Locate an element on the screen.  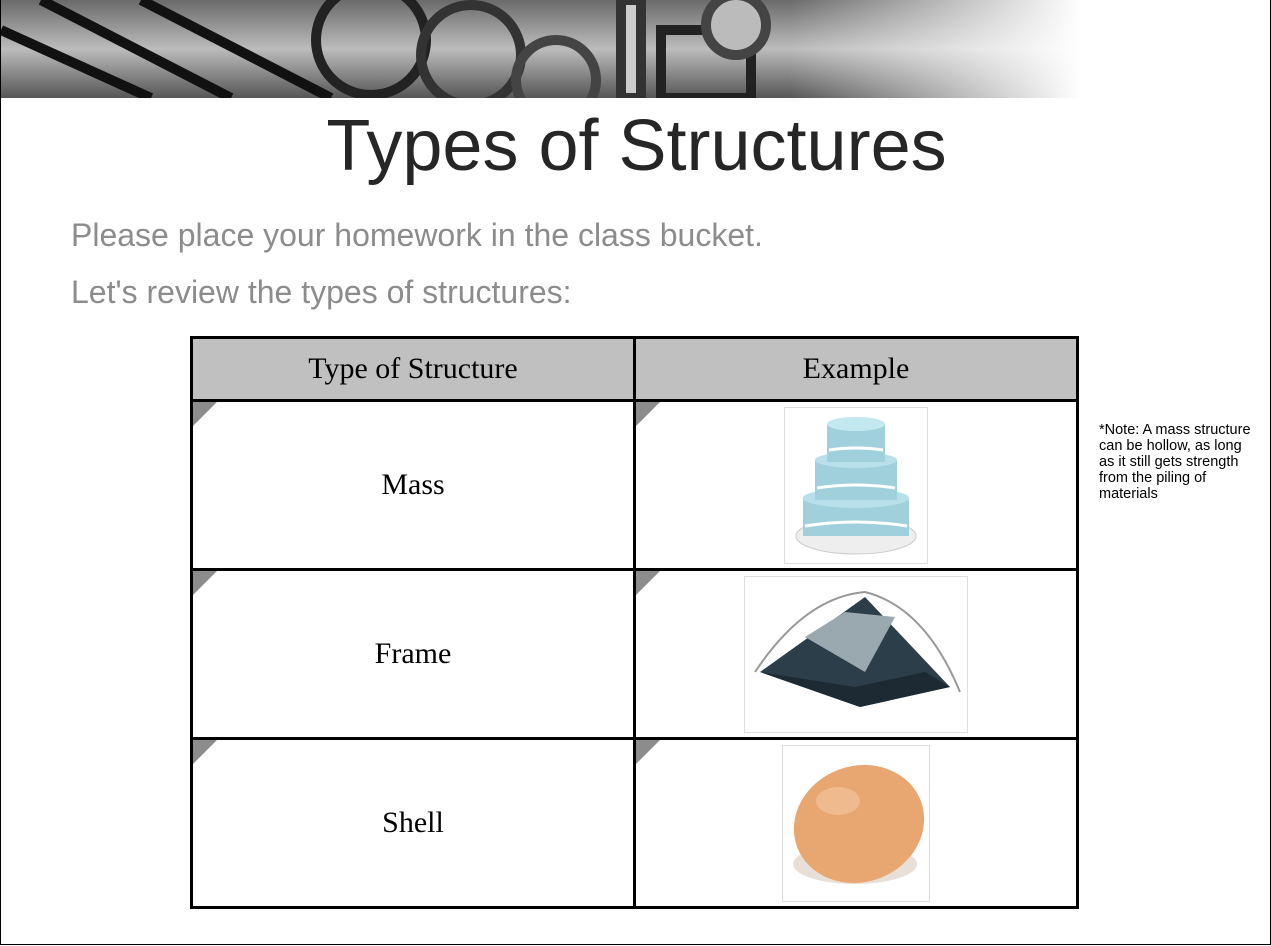
header-cell: Type of Structure is located at coordinates (413, 369).